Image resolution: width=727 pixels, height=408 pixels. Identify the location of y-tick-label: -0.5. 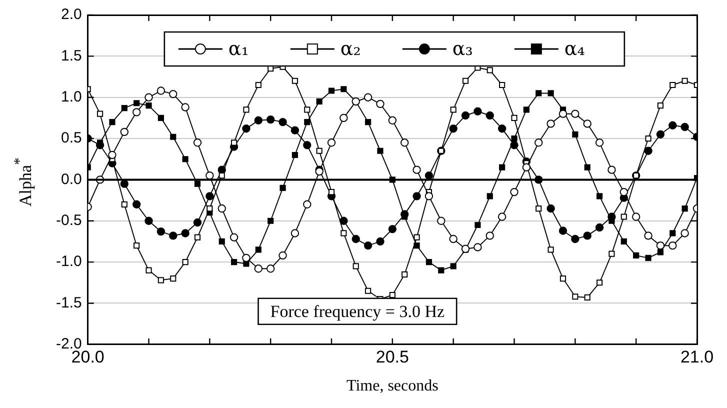
(69, 221).